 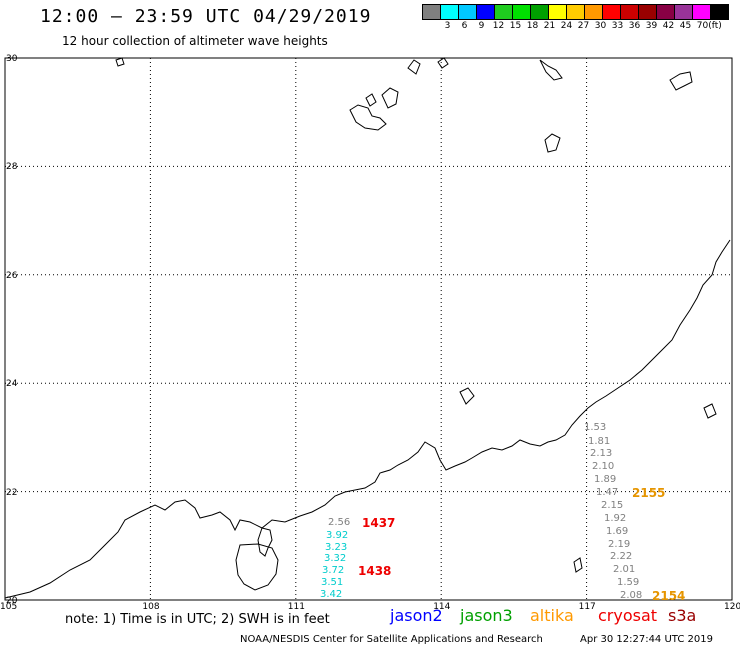 I want to click on satellite-name: s3a, so click(x=682, y=615).